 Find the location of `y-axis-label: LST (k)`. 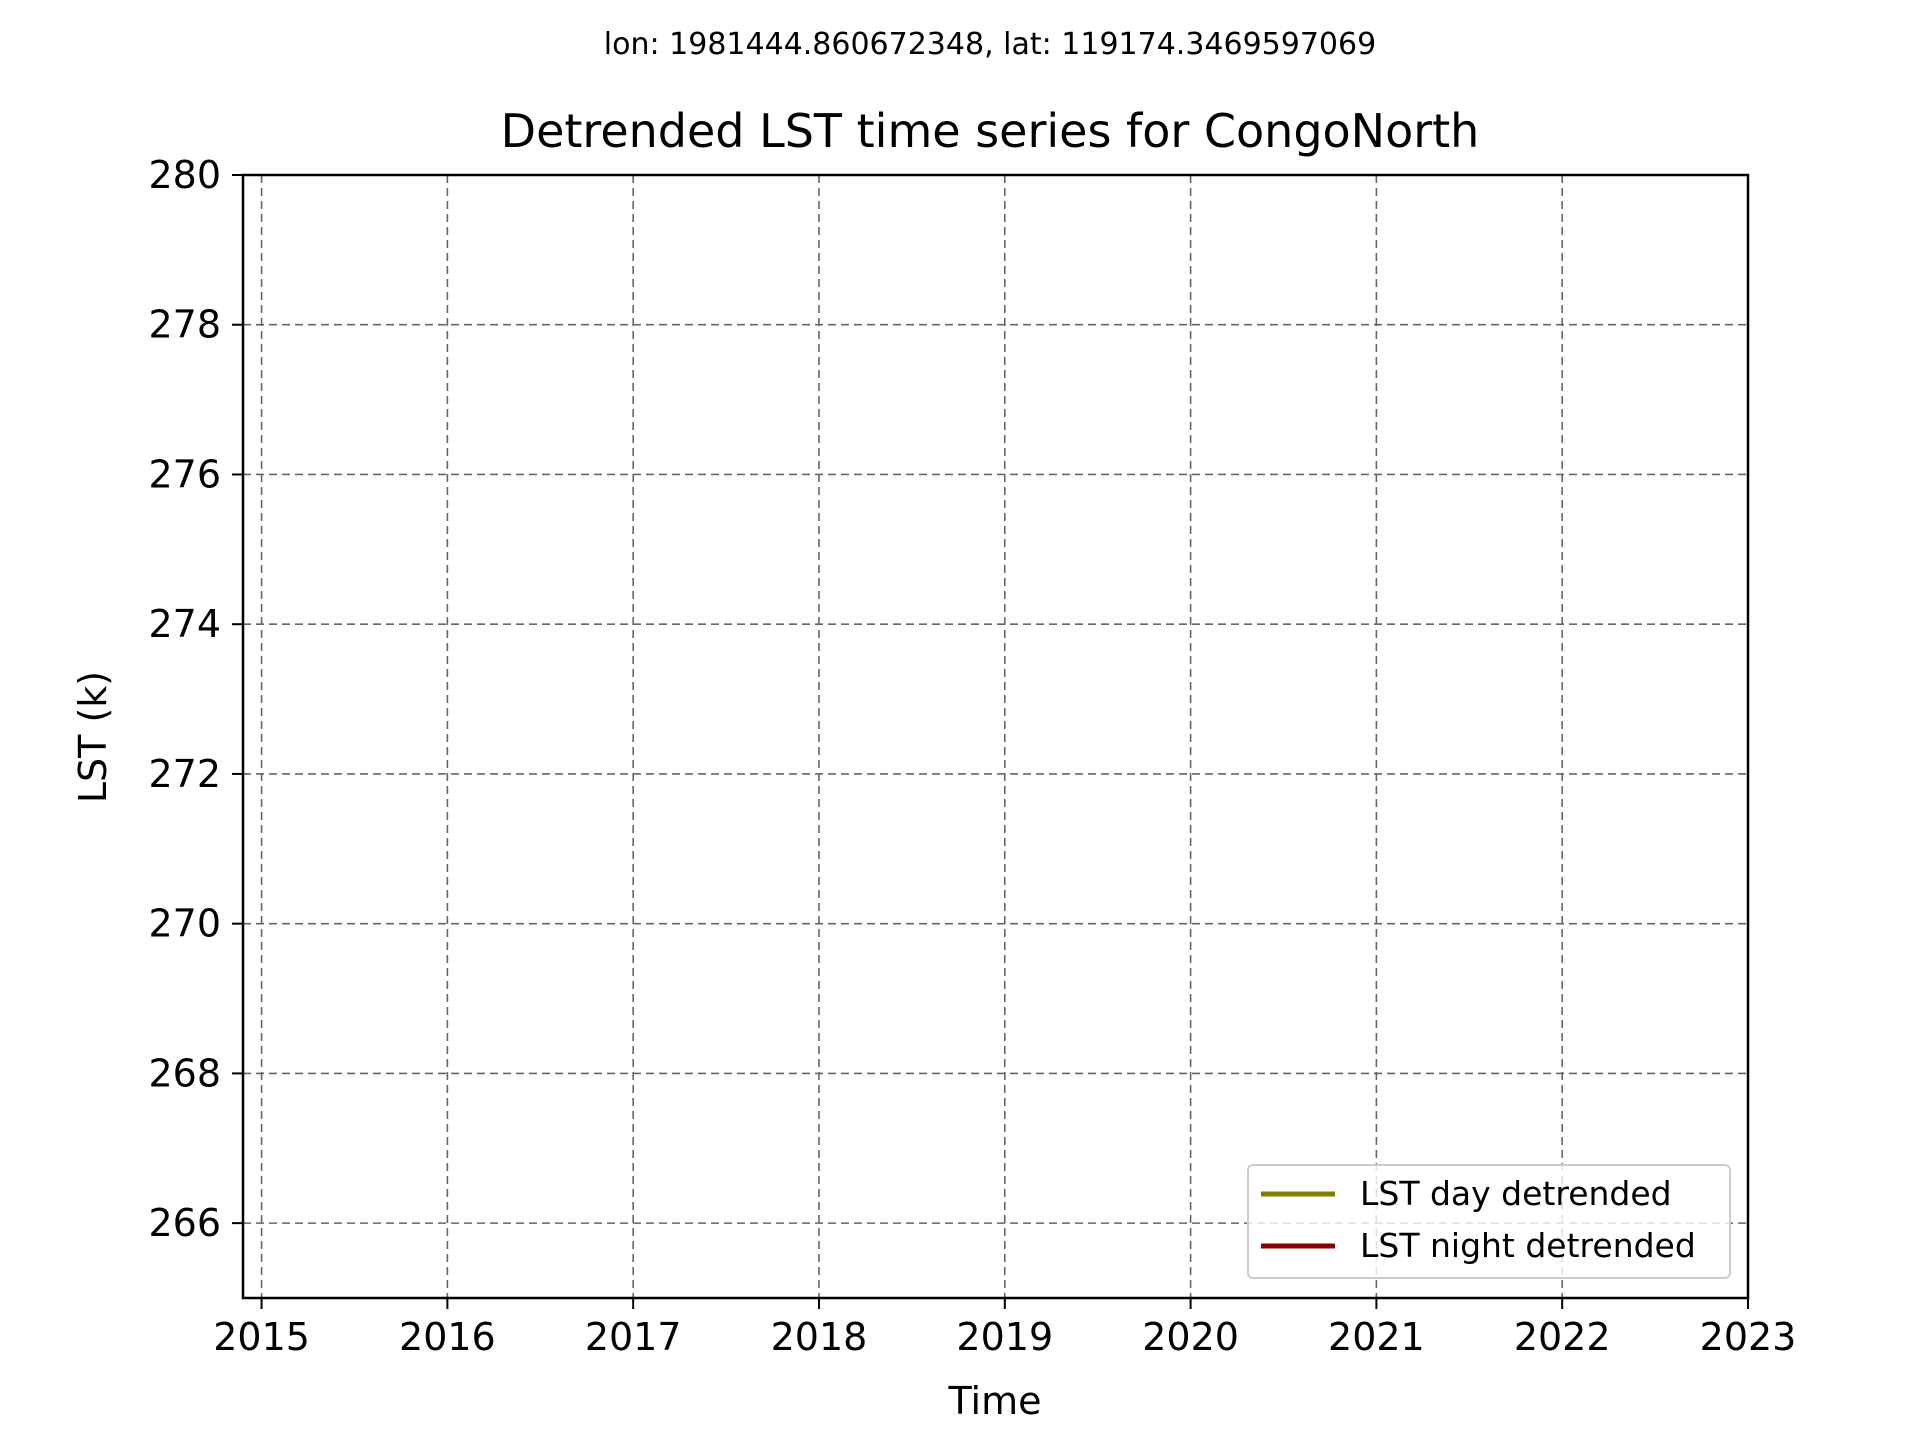

y-axis-label: LST (k) is located at coordinates (93, 737).